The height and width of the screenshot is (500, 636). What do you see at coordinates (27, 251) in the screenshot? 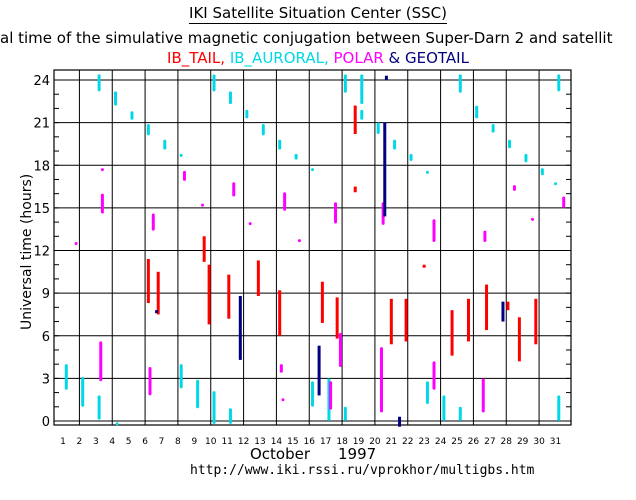
I see `y-axis-label: Universal time (hours)` at bounding box center [27, 251].